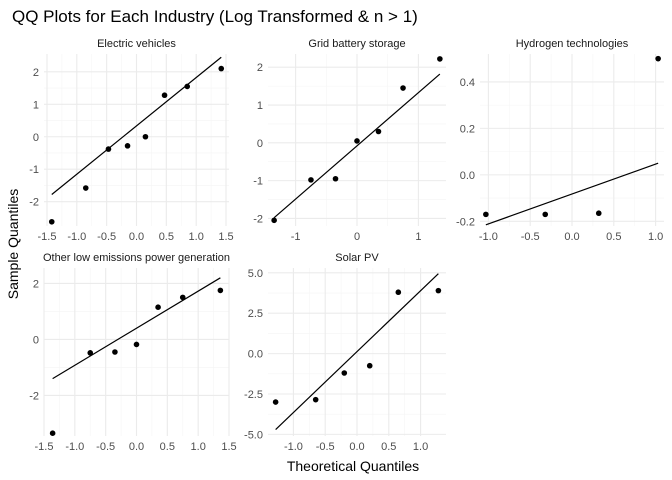 This screenshot has width=672, height=480. Describe the element at coordinates (356, 44) in the screenshot. I see `panel-title: Grid battery storage` at that location.